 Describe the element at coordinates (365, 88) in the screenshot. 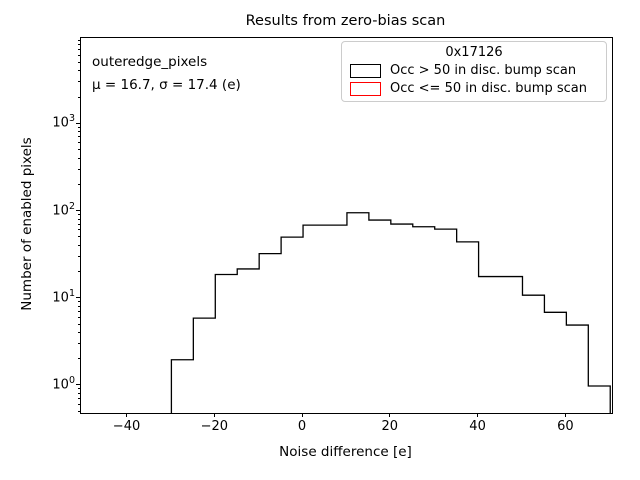

I see `legend-swatch-red` at that location.